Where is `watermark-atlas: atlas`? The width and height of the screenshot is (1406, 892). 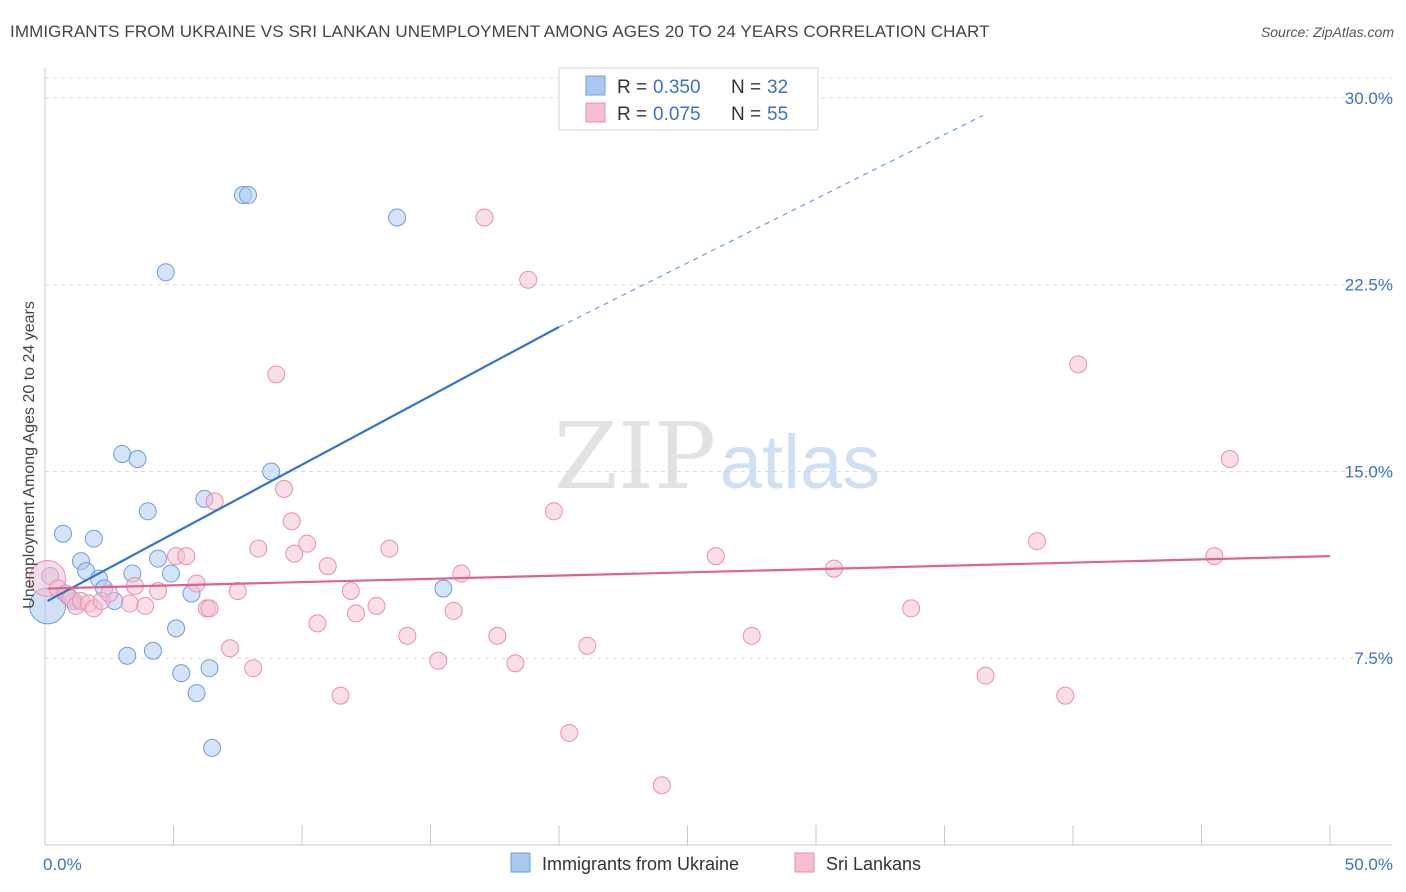 watermark-atlas: atlas is located at coordinates (800, 462).